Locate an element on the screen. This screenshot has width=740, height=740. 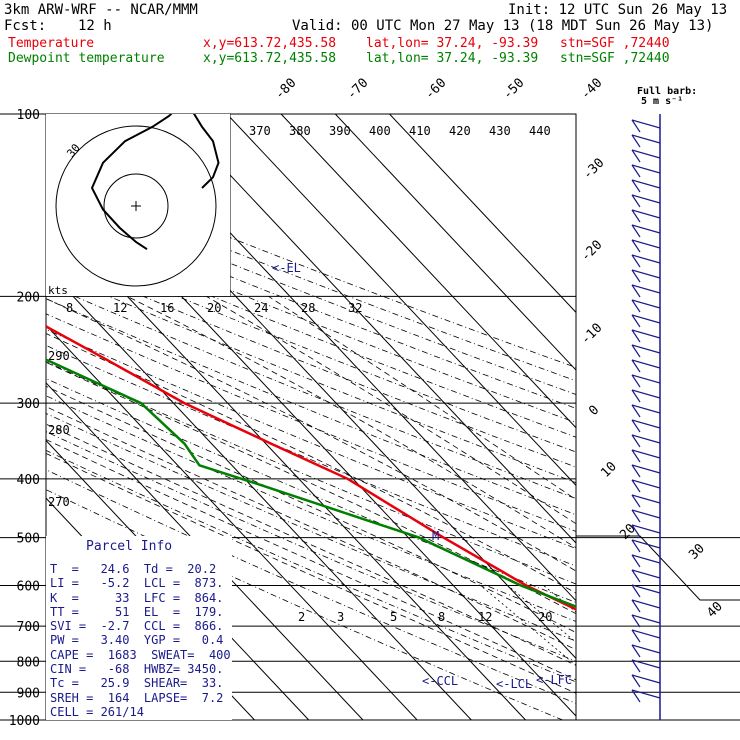
isotherm-label: 0 is located at coordinates (594, 411).